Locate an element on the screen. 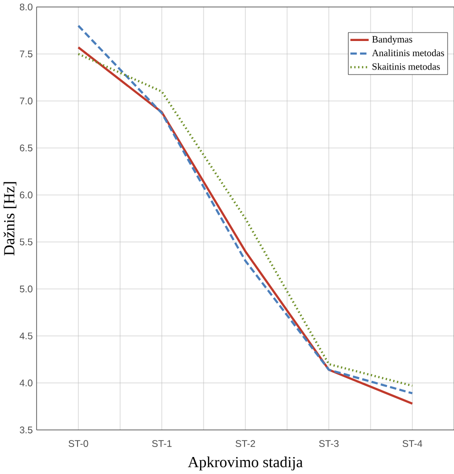 Image resolution: width=454 pixels, height=474 pixels. y-tick-label: 7.0 is located at coordinates (26, 101).